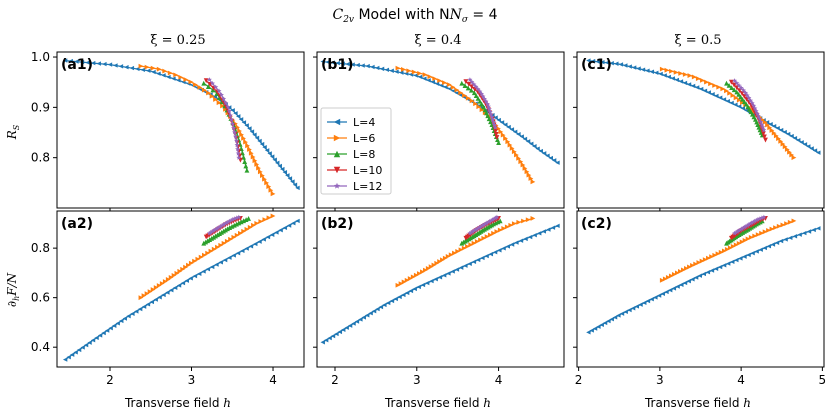 The image size is (830, 415). I want to click on legend-label: L=10, so click(367, 170).